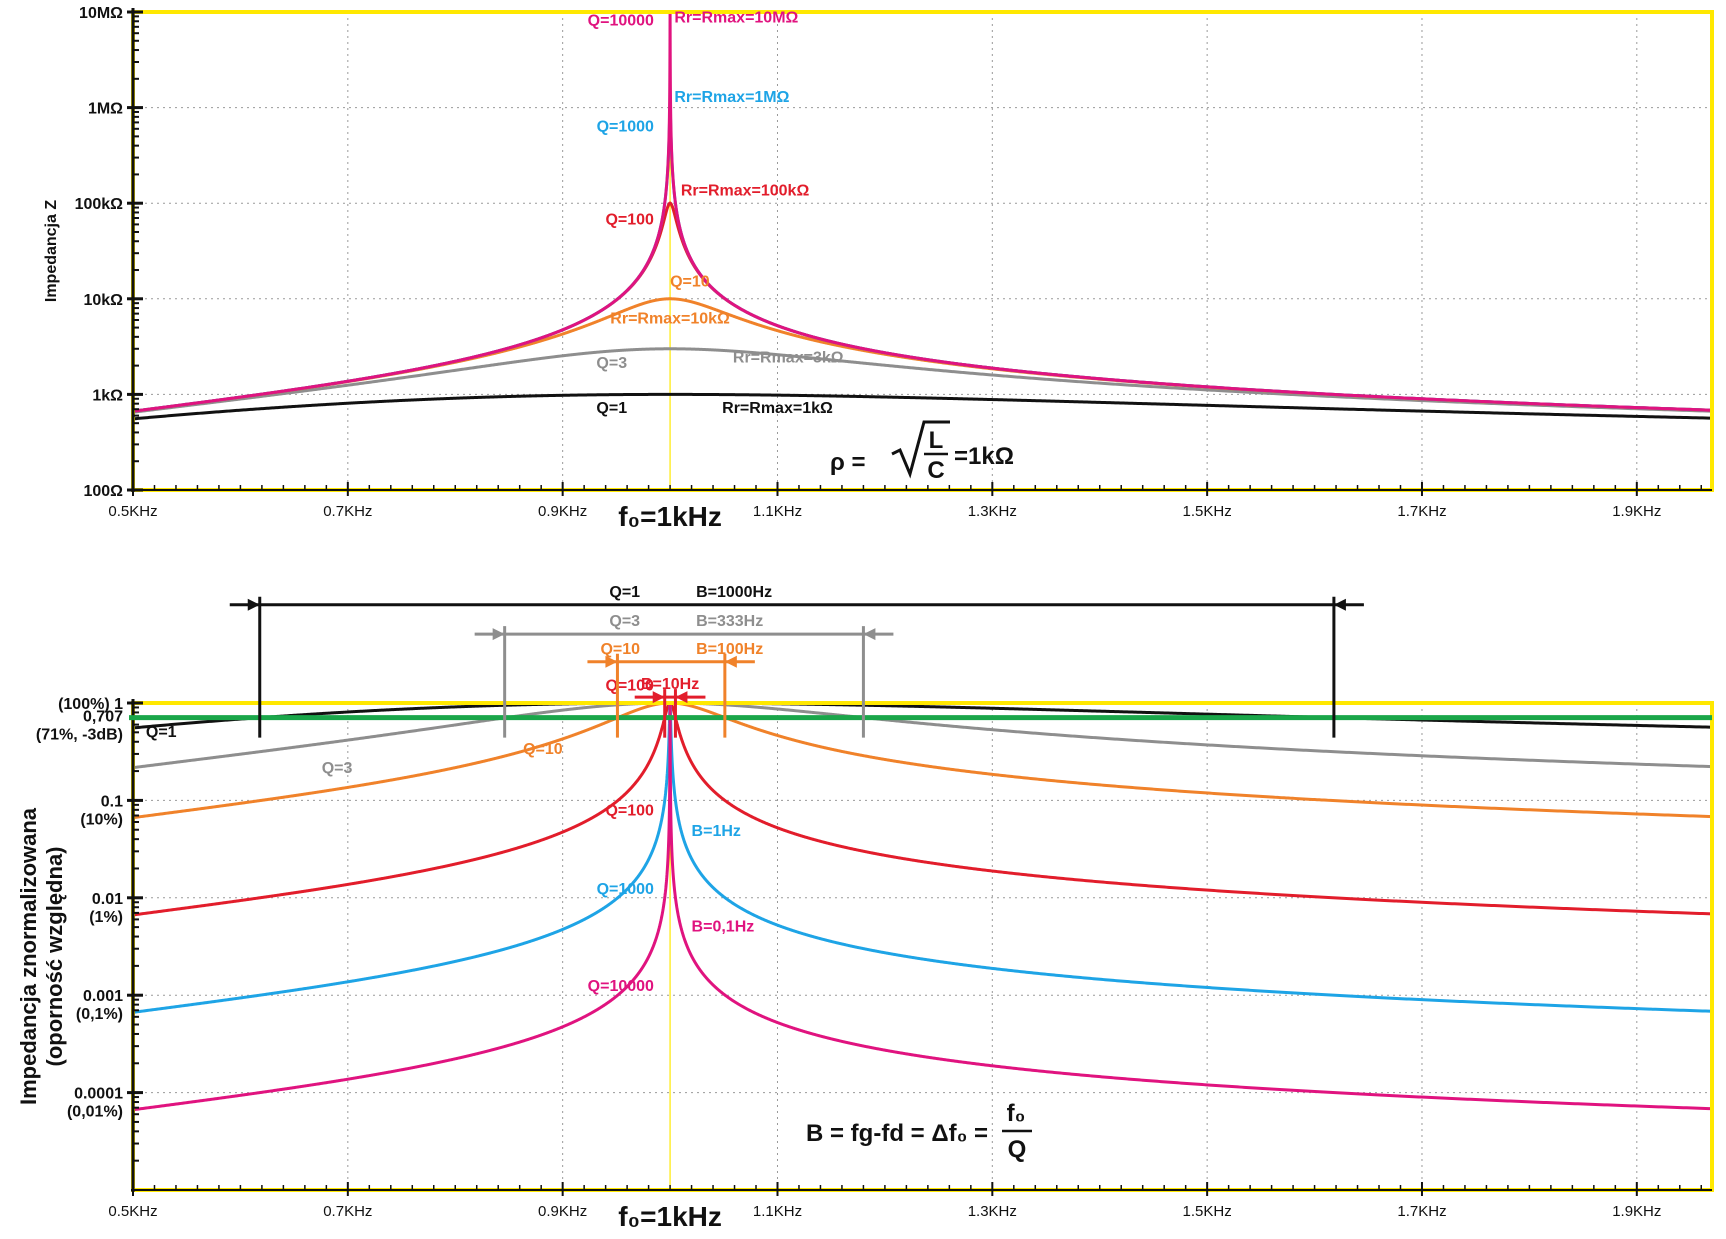  Describe the element at coordinates (716, 831) in the screenshot. I see `series-label: B=1Hz` at that location.